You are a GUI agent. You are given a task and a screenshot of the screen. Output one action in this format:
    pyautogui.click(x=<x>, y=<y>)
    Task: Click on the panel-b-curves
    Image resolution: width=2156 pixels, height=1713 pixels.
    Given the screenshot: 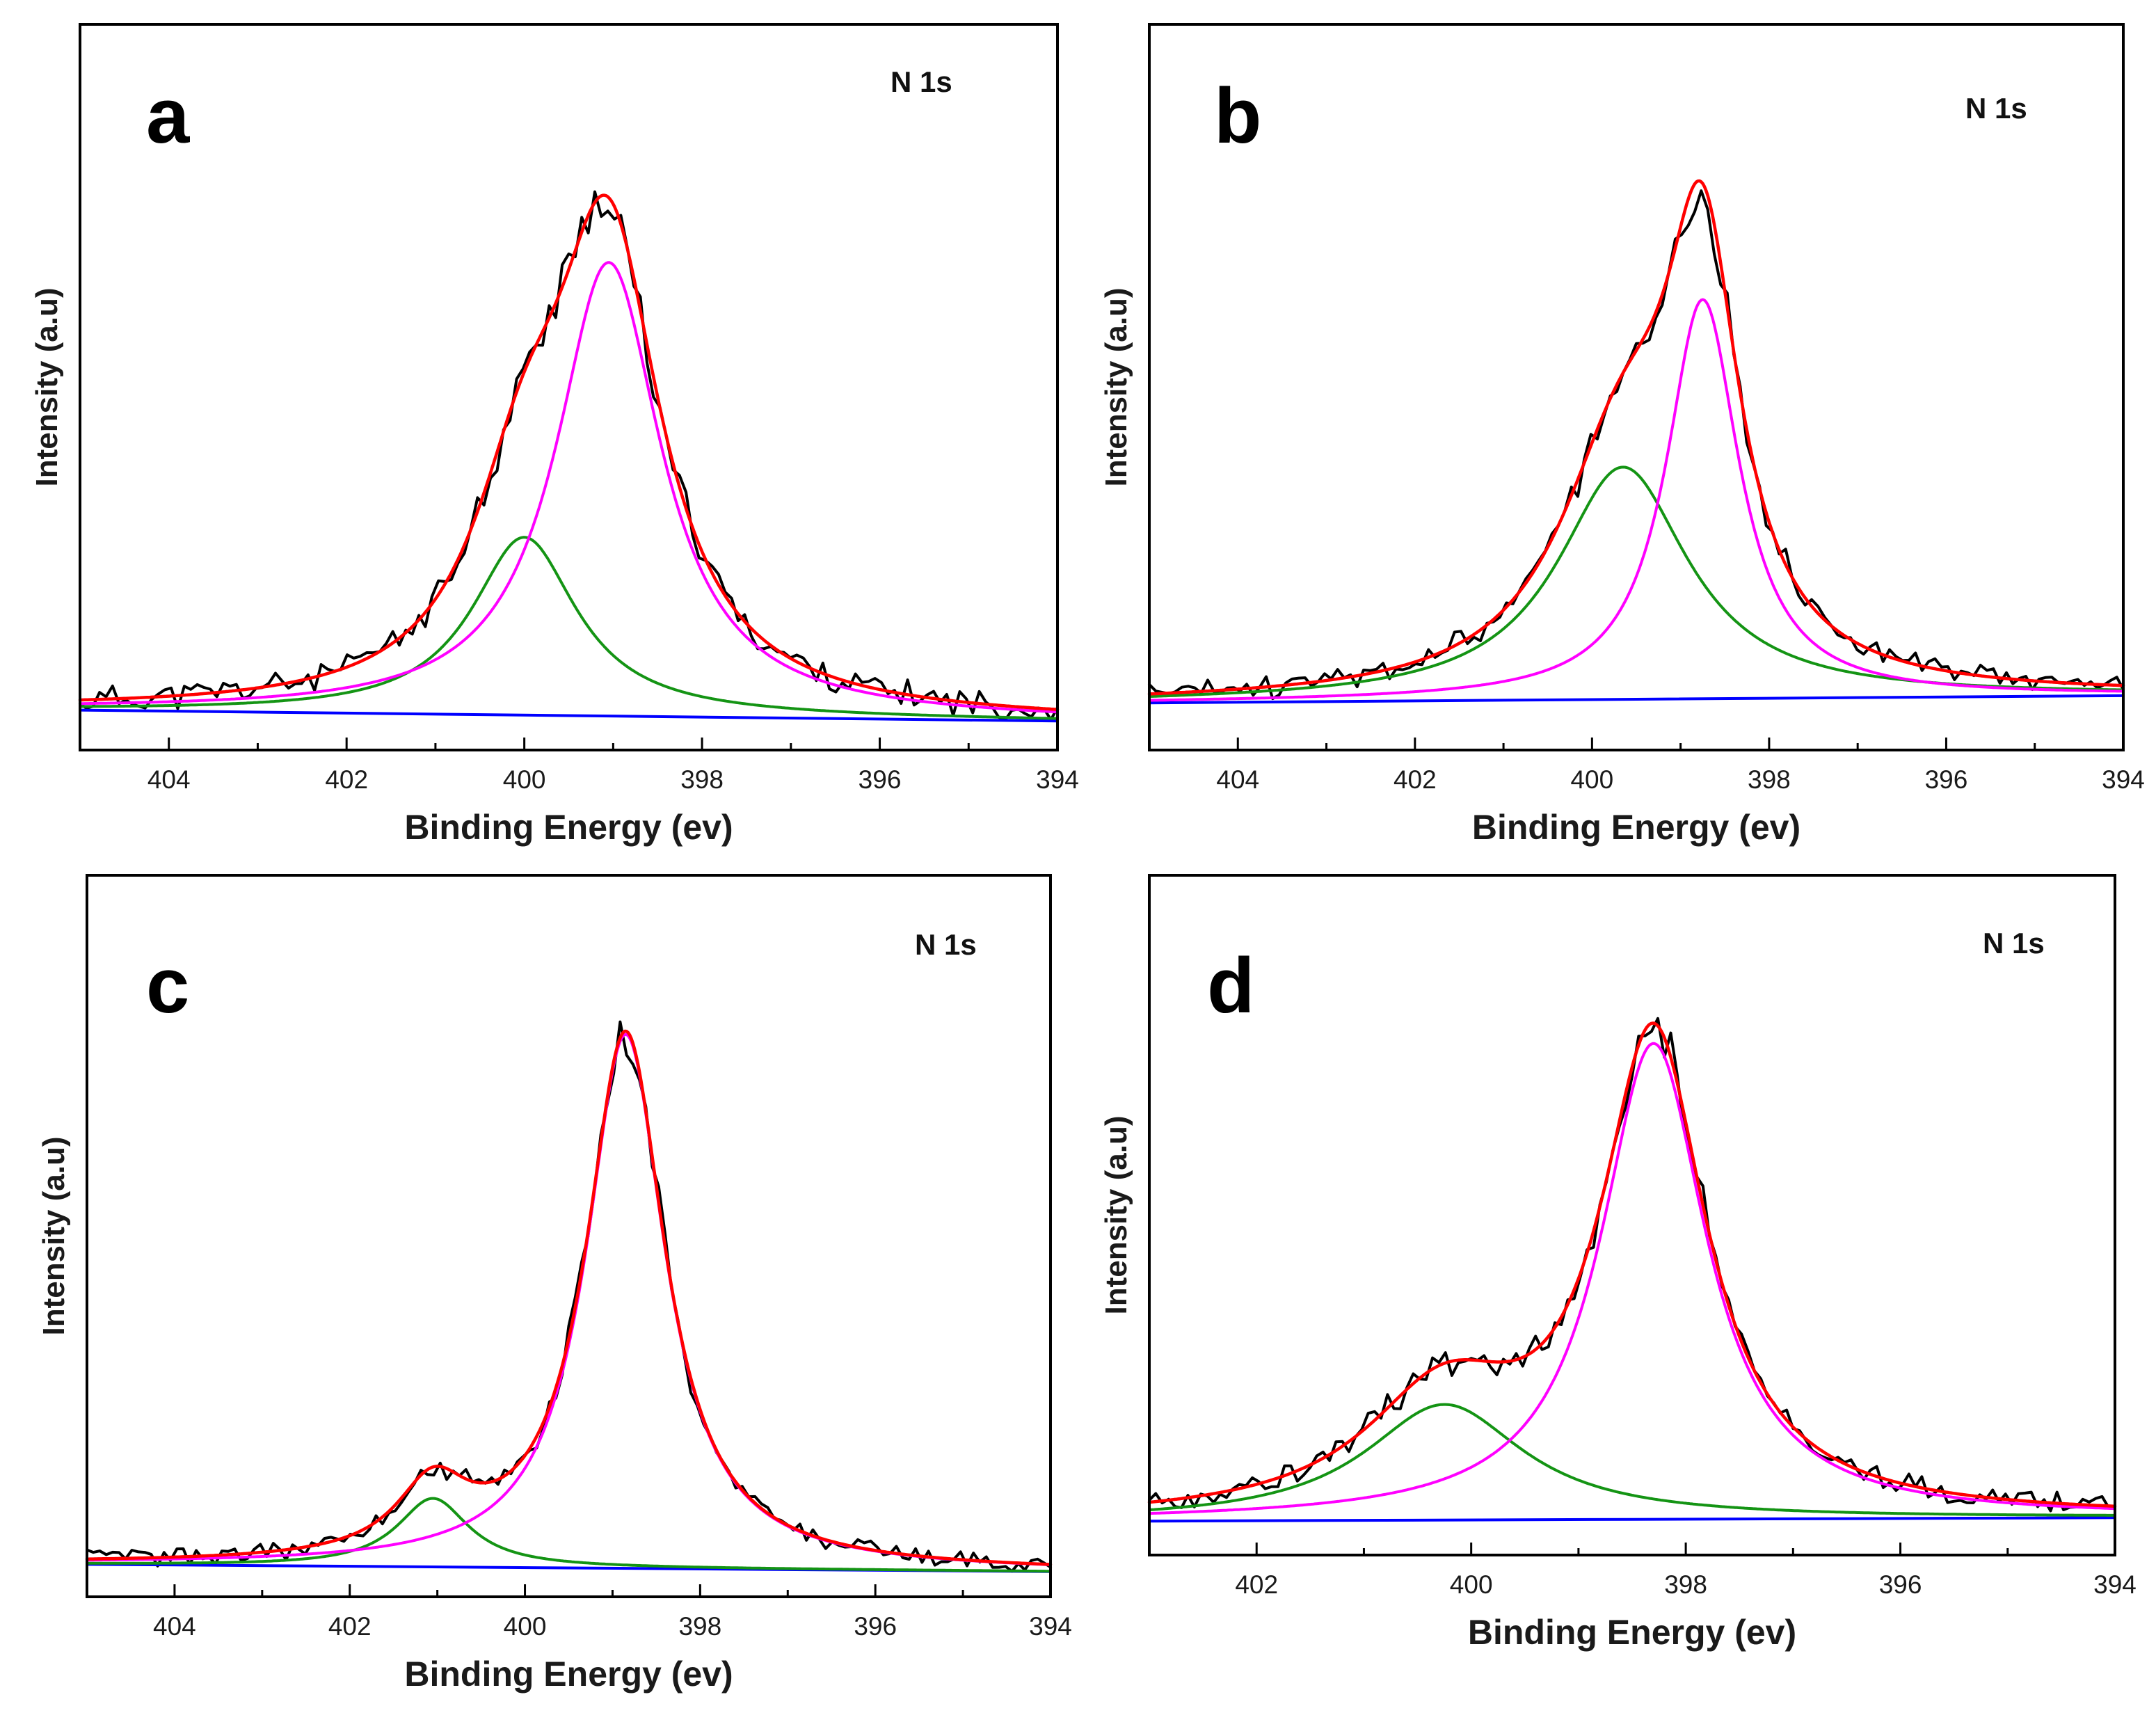 What is the action you would take?
    pyautogui.click(x=1636, y=442)
    